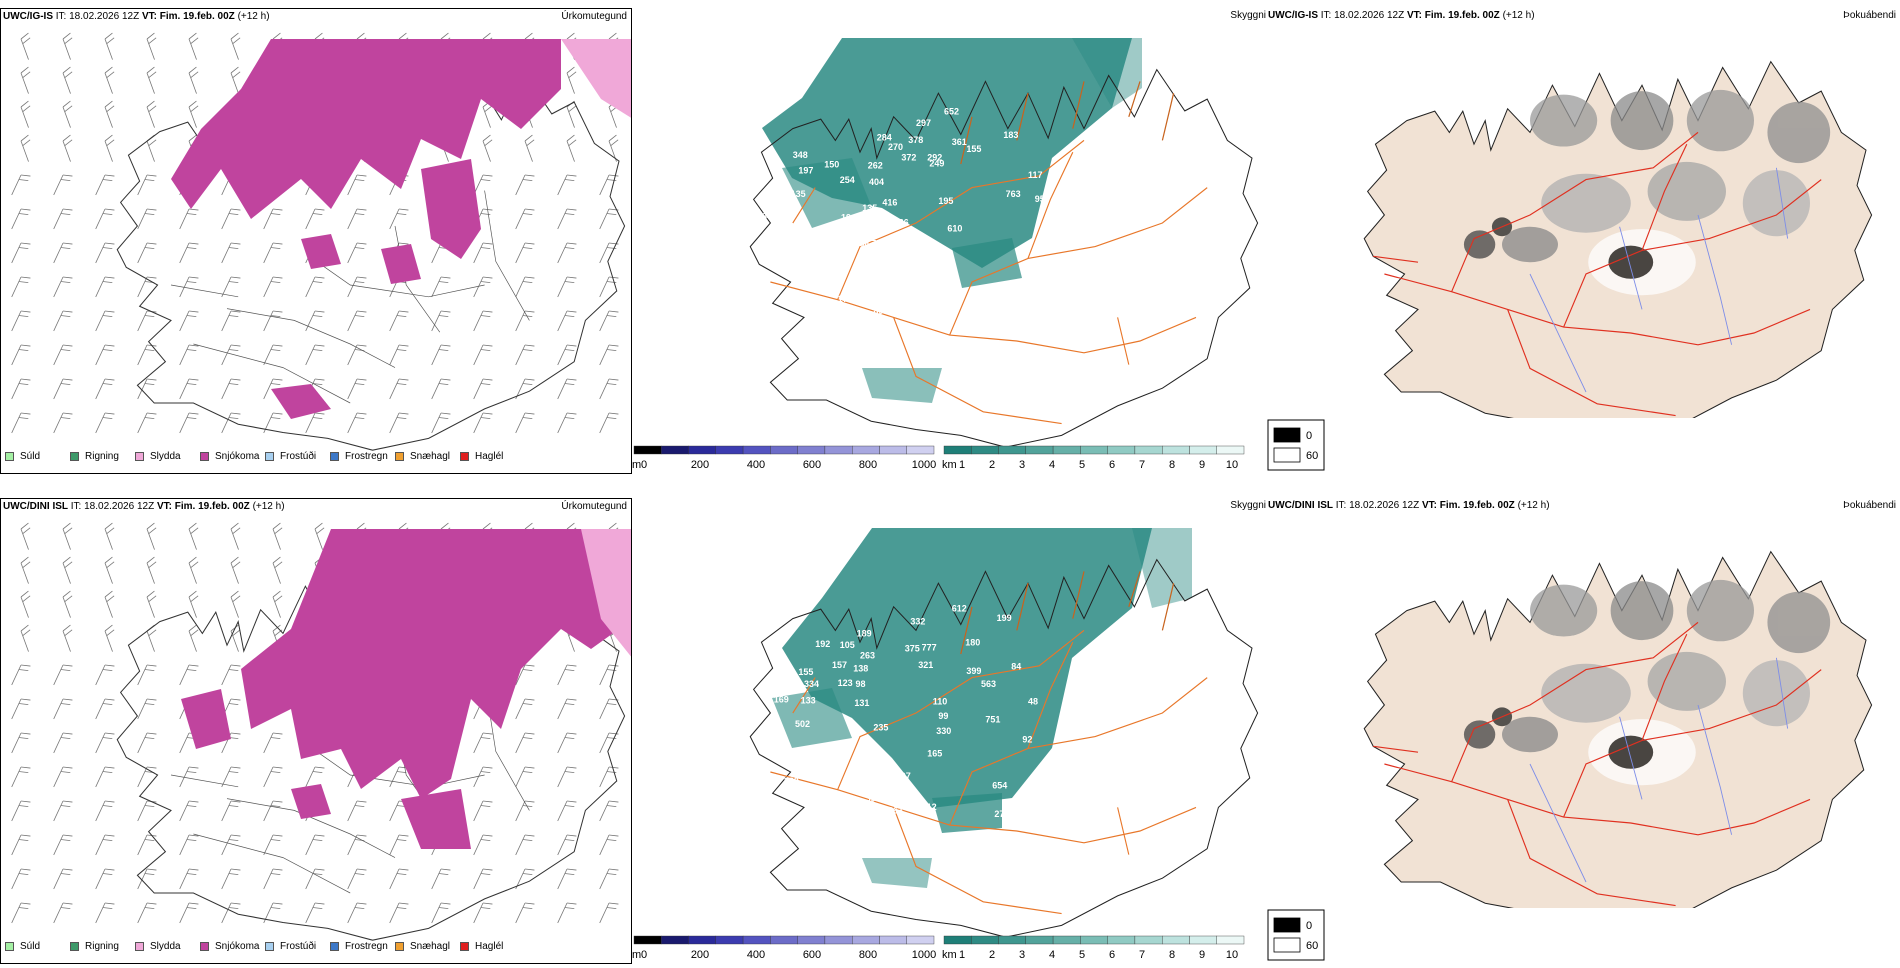 The image size is (1900, 968). I want to click on legend-label: Rigning, so click(102, 946).